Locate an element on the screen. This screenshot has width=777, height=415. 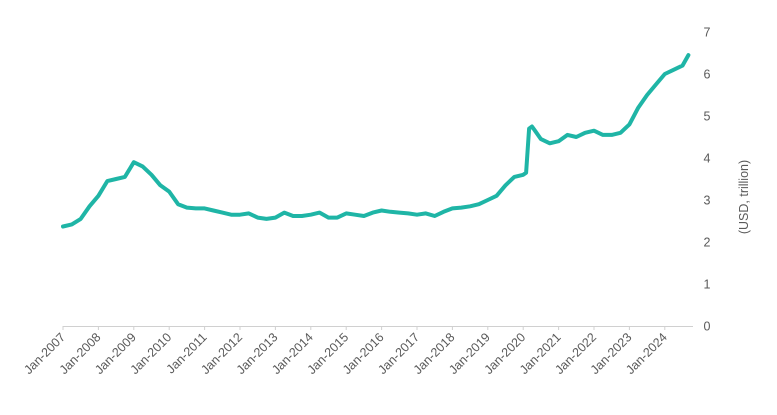
y-axis: 0 1 2 3 4 5 6 7 is located at coordinates (707, 180).